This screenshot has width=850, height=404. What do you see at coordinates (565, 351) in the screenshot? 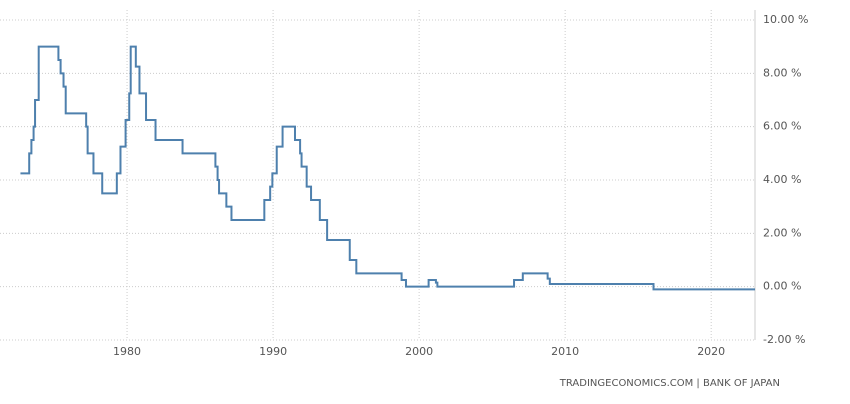
I see `x-tick-label: 2010` at bounding box center [565, 351].